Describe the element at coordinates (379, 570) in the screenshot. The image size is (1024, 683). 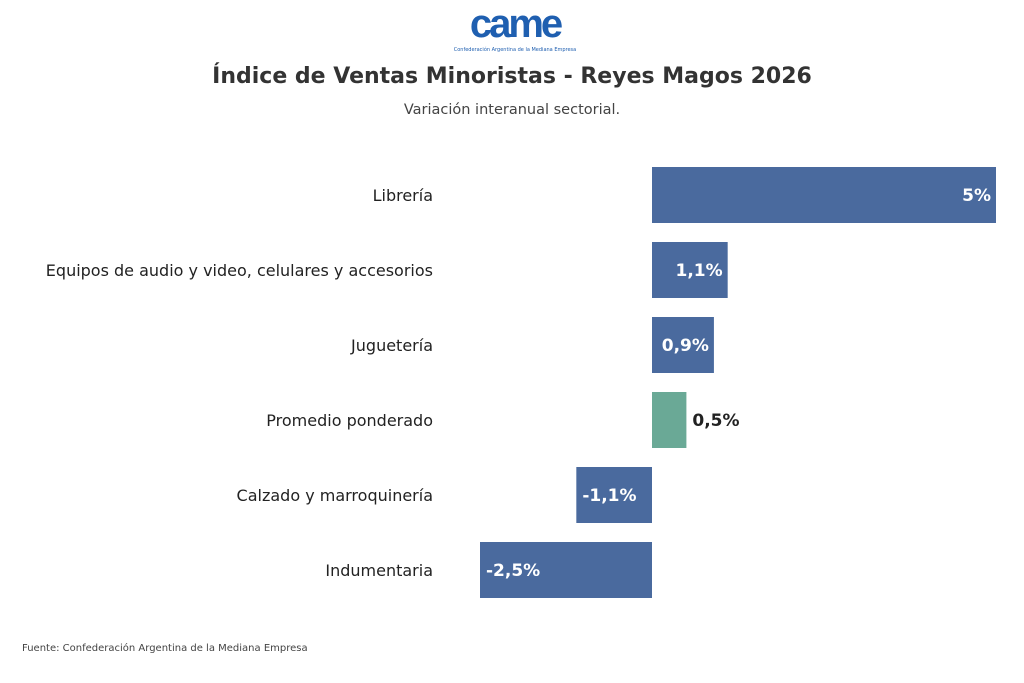
I see `category-label: Indumentaria` at that location.